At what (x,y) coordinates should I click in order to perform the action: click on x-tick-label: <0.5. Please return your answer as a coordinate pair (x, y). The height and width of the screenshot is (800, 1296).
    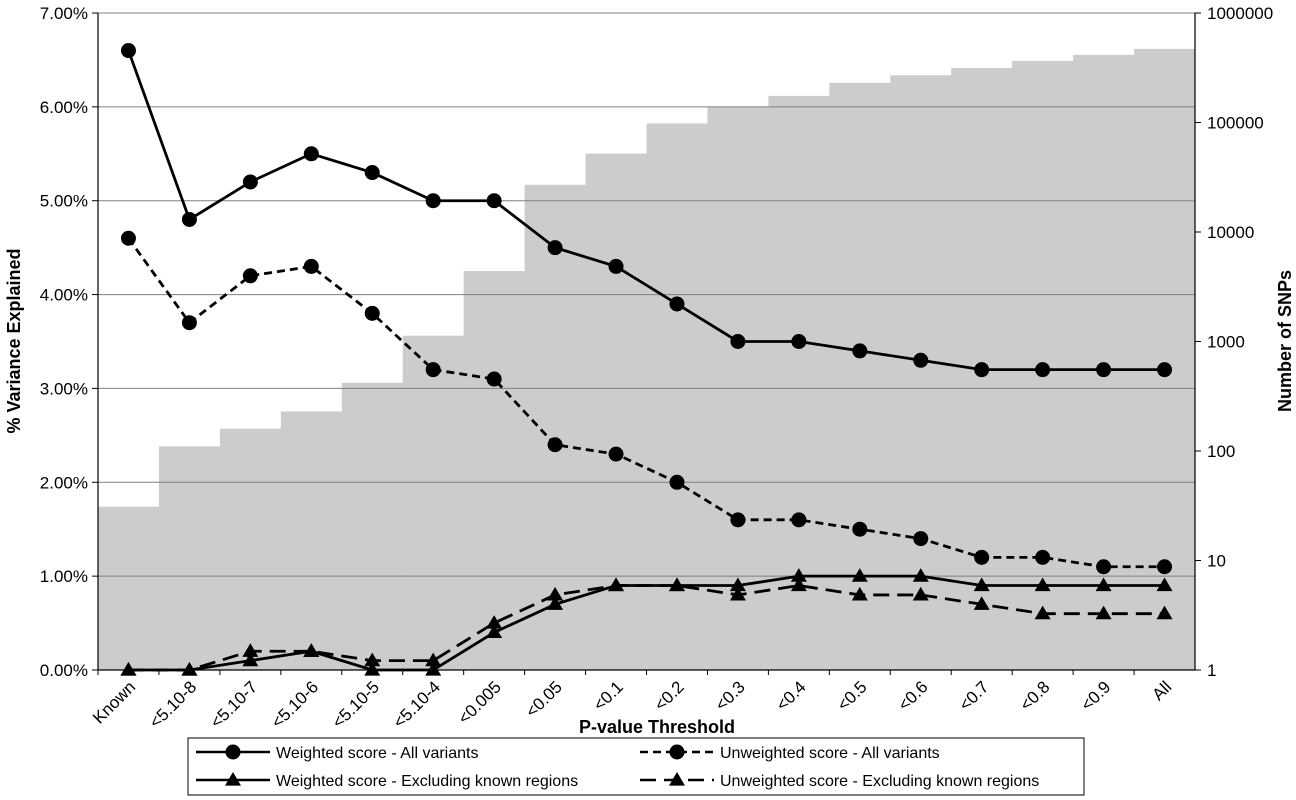
    Looking at the image, I should click on (851, 695).